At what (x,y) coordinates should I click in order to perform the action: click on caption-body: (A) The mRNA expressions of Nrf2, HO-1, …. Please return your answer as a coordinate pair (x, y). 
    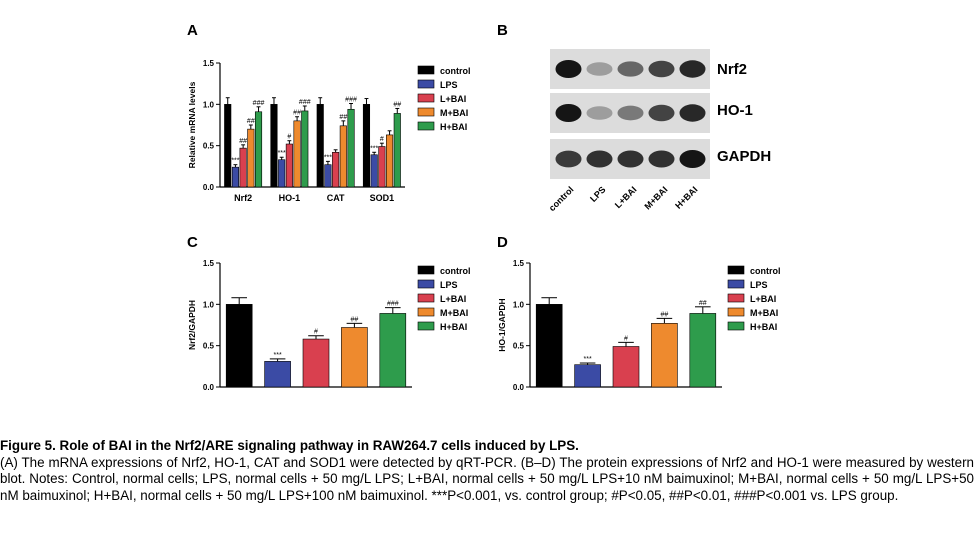
    Looking at the image, I should click on (487, 478).